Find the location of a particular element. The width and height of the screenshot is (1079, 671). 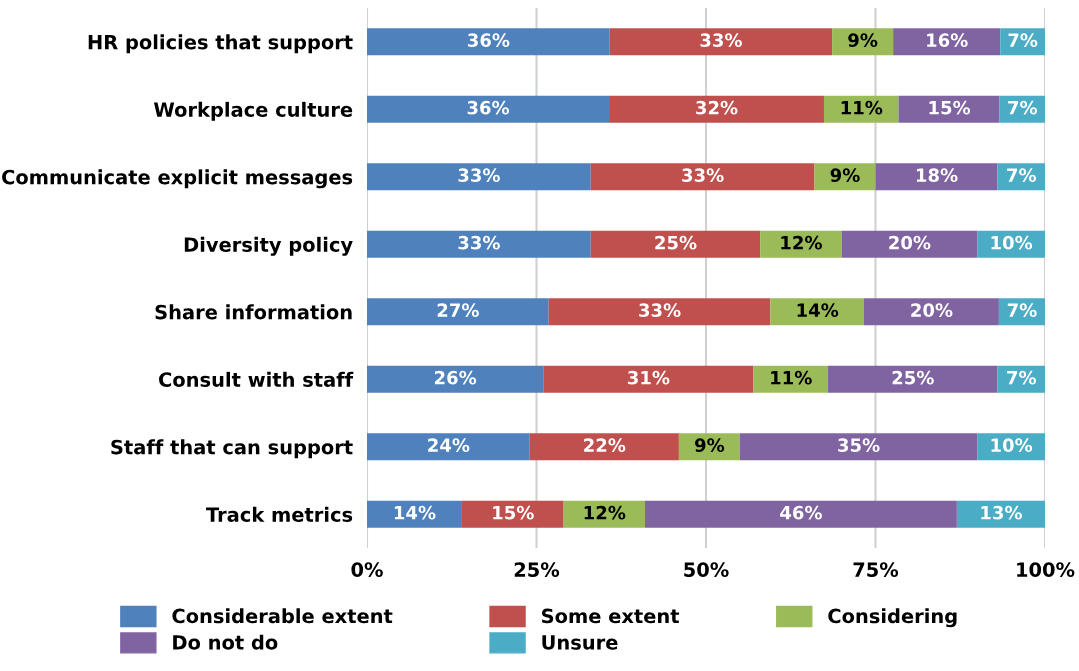

x-tick-label: 0% is located at coordinates (367, 569).